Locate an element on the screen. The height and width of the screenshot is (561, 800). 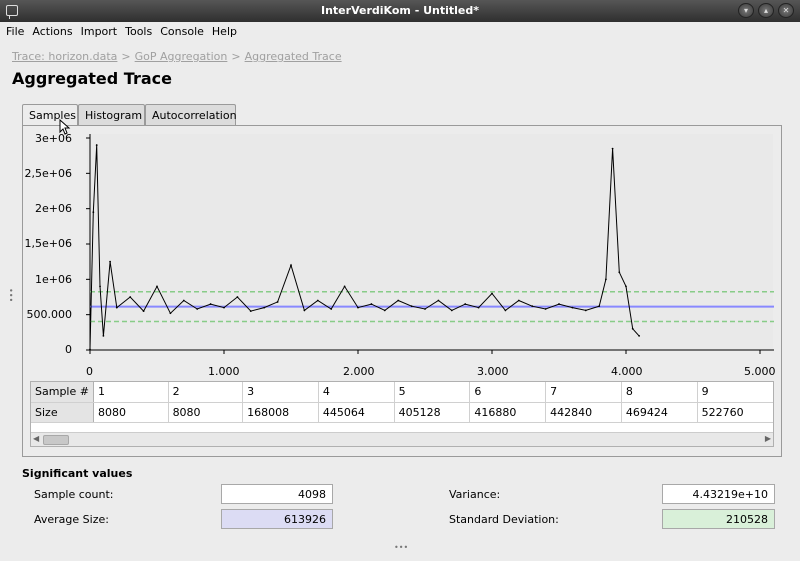
tab-samples: Samples is located at coordinates (50, 115).